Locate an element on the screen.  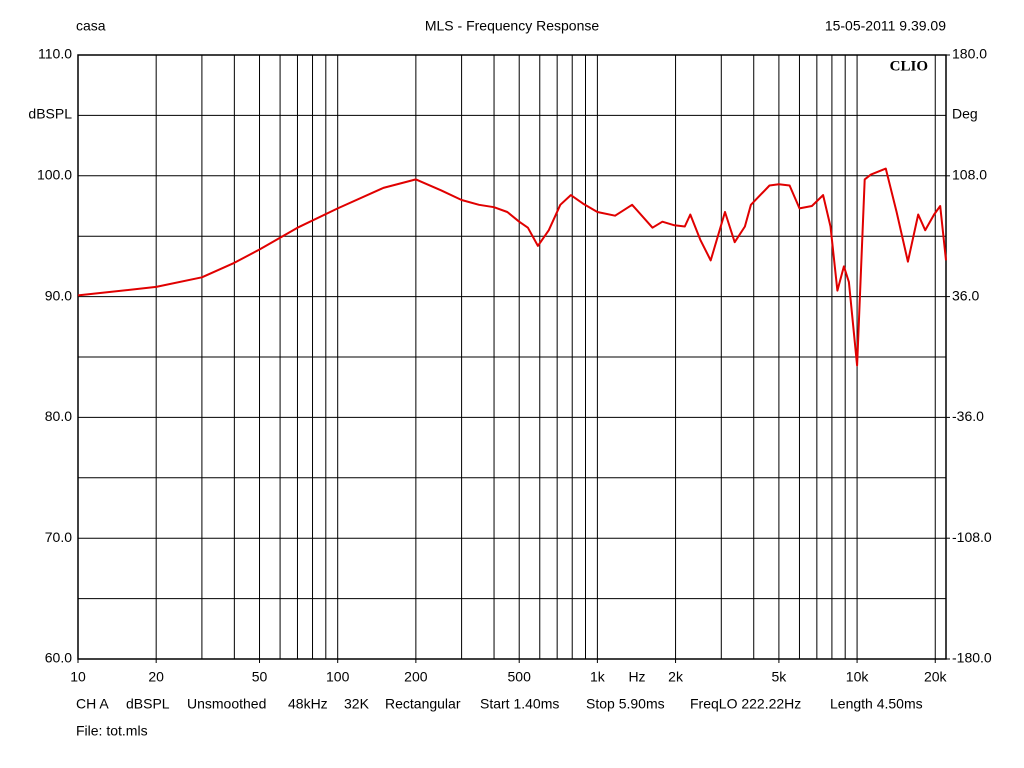
x-tick-label: 20k is located at coordinates (936, 677).